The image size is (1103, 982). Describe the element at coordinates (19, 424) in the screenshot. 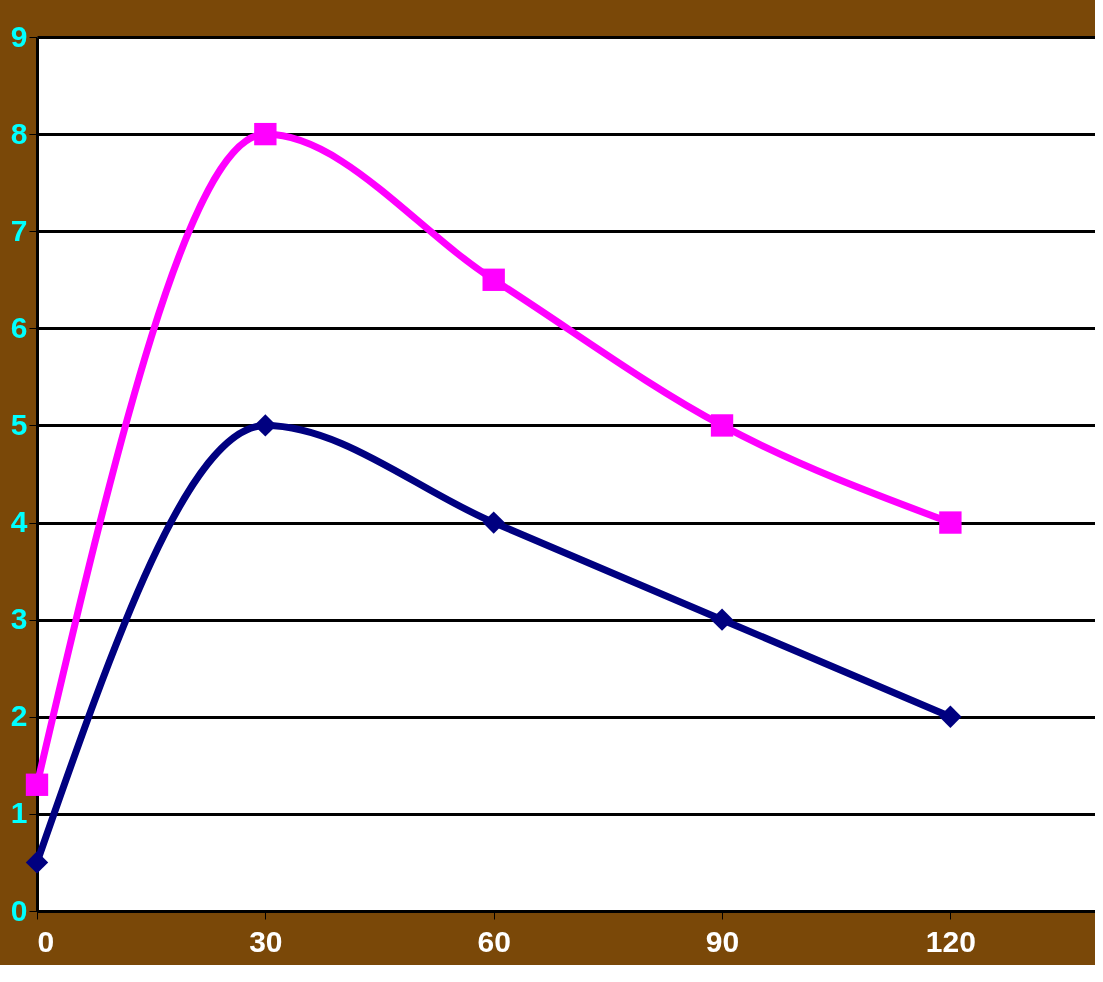

I see `y-tick-label: 5` at that location.